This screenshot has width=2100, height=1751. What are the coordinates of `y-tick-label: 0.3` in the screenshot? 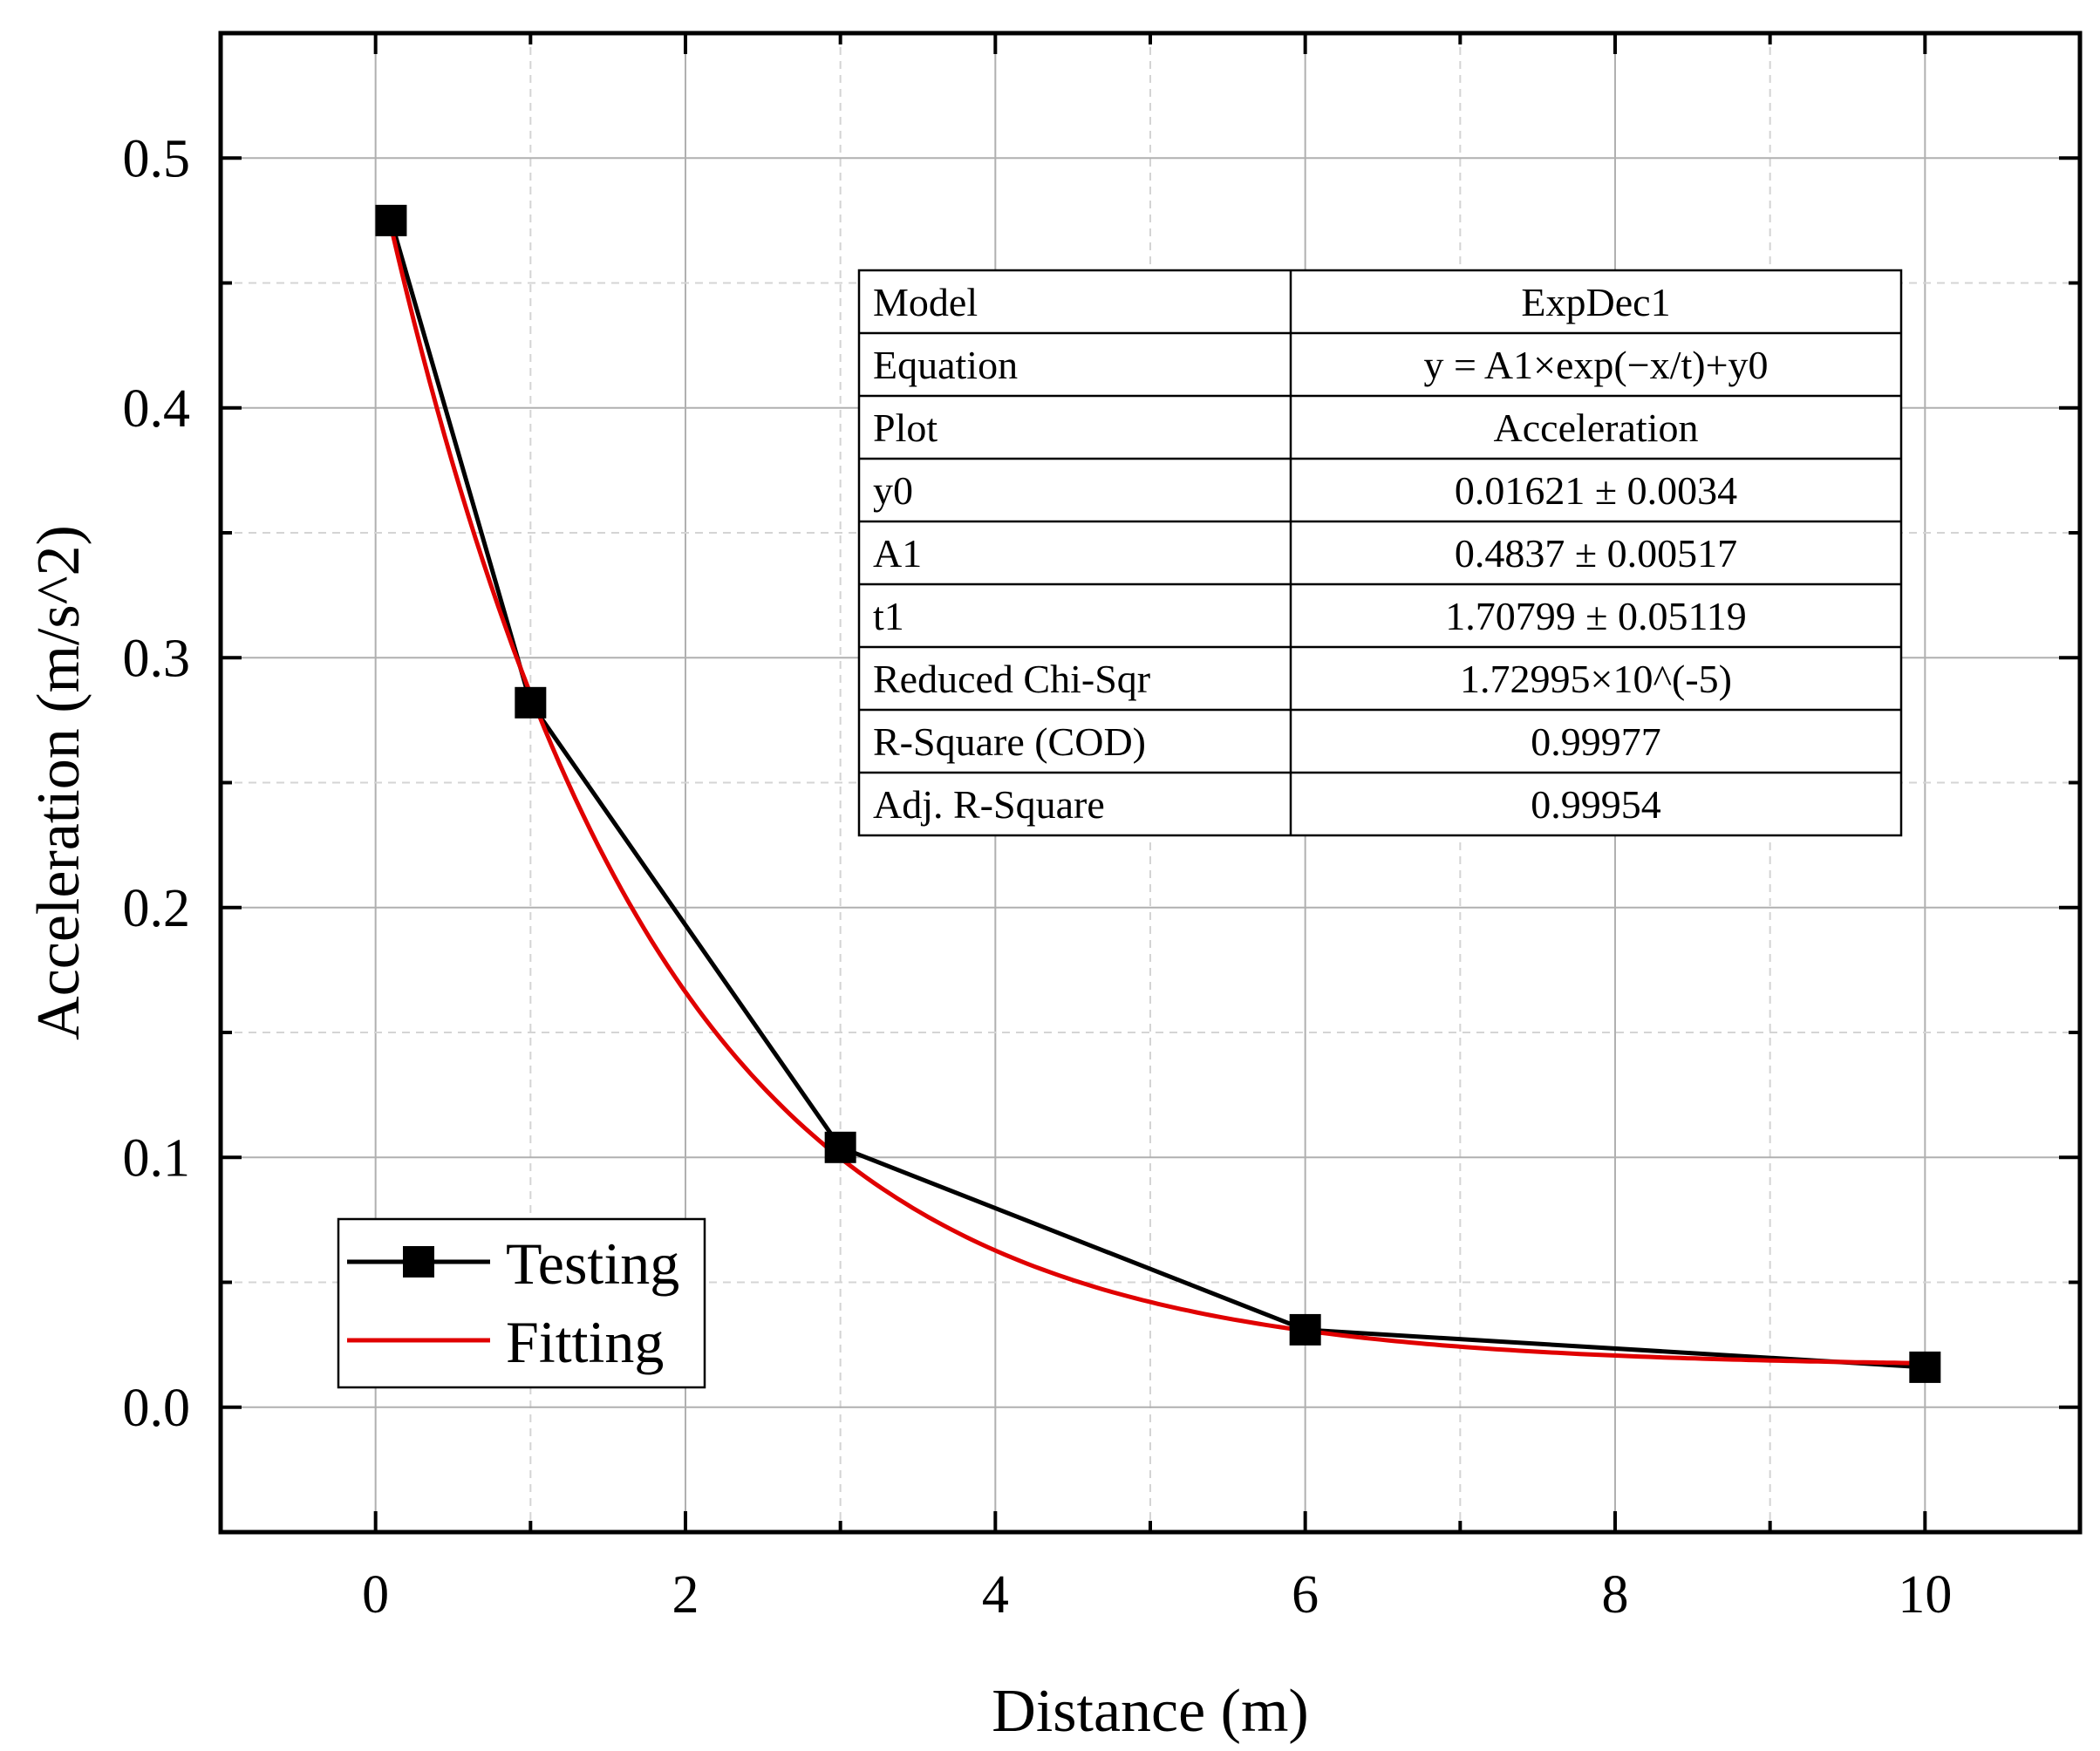 It's located at (157, 658).